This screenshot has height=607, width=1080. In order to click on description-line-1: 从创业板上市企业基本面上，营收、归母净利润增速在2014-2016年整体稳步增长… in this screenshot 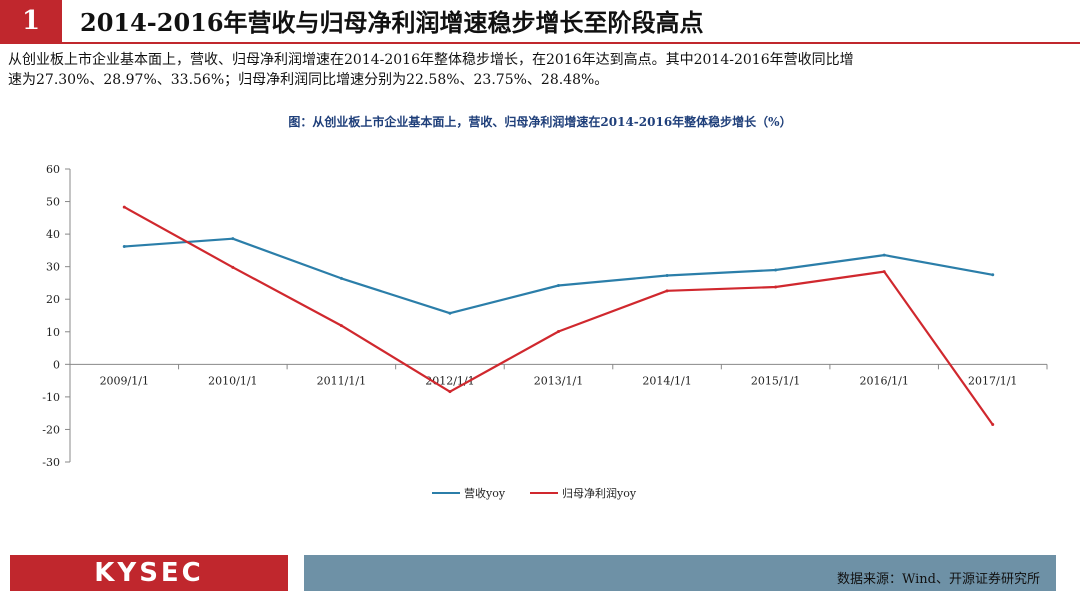, I will do `click(431, 60)`.